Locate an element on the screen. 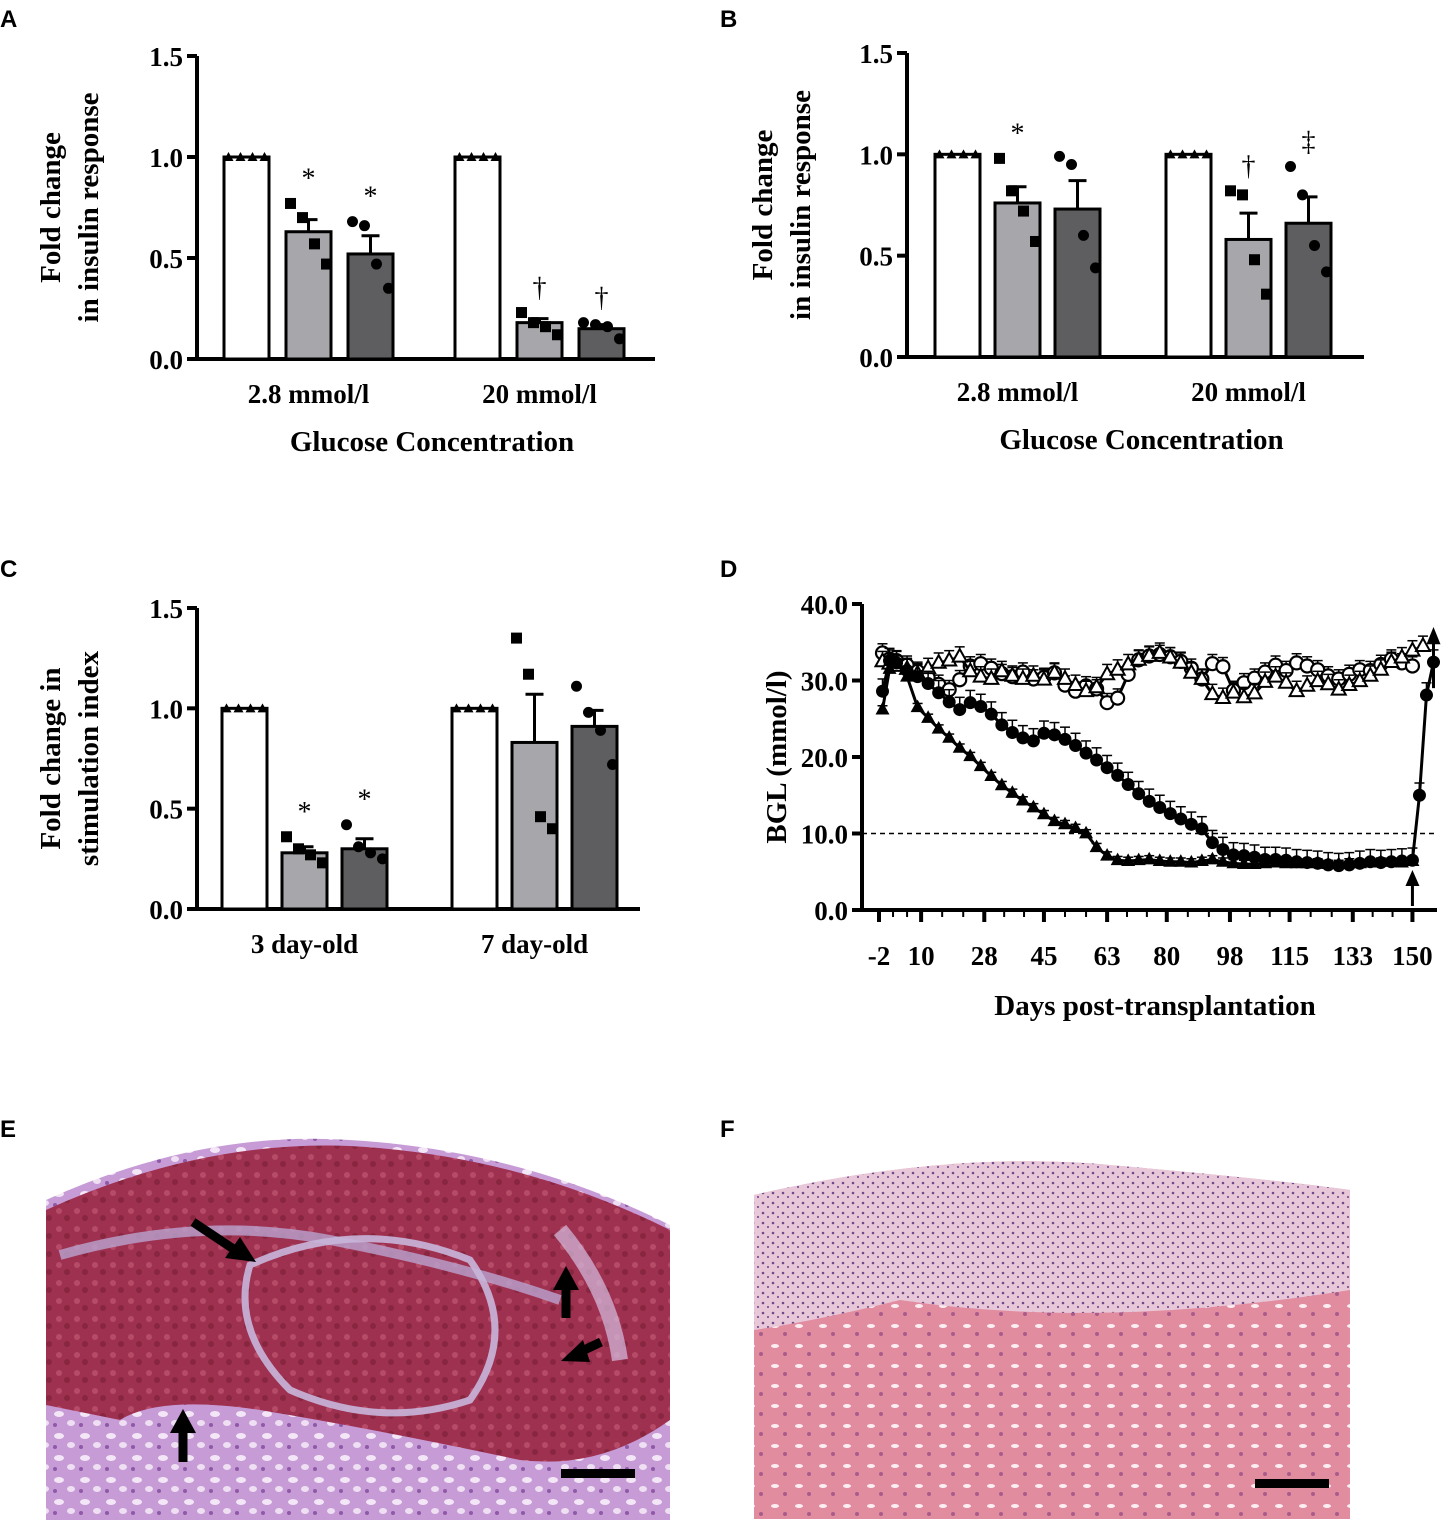 This screenshot has height=1521, width=1451. y-tick-label: 1.5 is located at coordinates (166, 57).